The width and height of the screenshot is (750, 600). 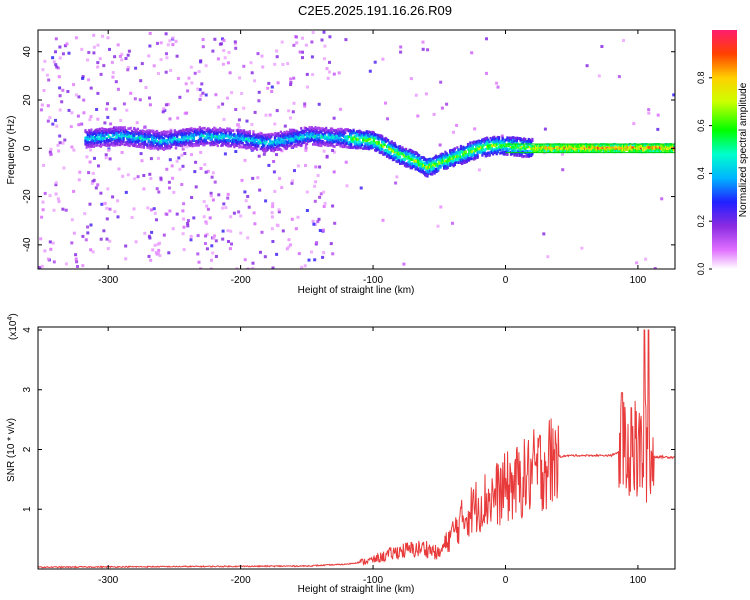 What do you see at coordinates (27, 330) in the screenshot?
I see `snr-y-tick-label: 4` at bounding box center [27, 330].